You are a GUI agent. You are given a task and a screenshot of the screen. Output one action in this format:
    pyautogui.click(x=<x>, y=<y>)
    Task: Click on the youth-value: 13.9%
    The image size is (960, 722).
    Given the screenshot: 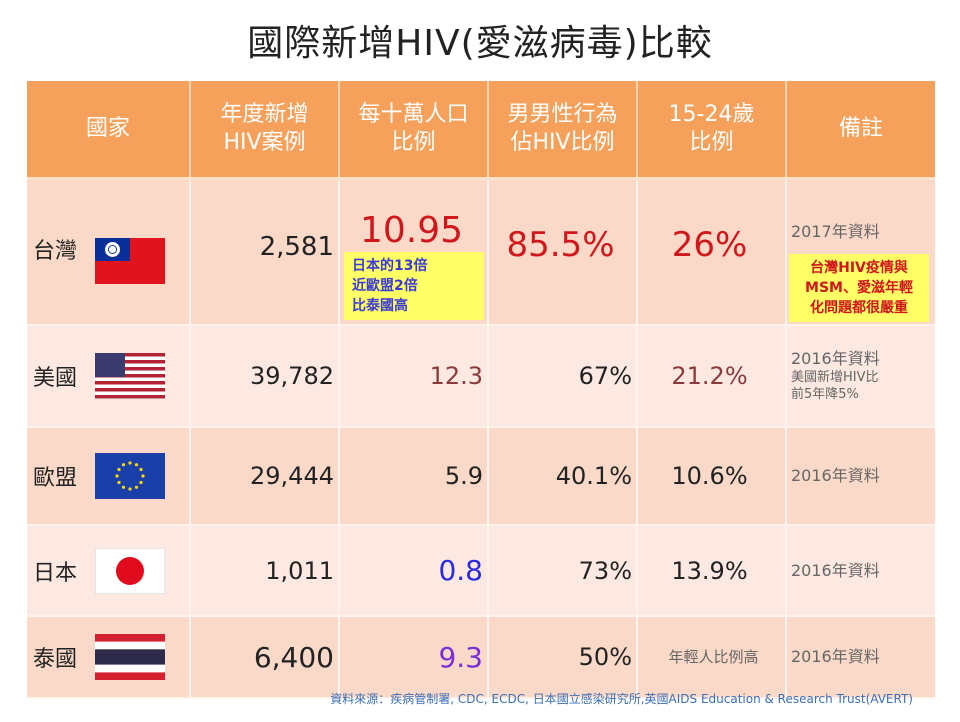 What is the action you would take?
    pyautogui.click(x=709, y=570)
    